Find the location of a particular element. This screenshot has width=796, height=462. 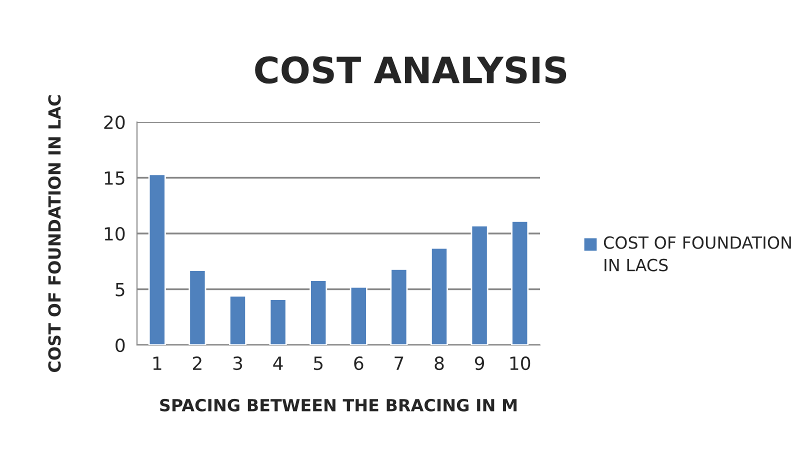

y-tick-label: 15 is located at coordinates (114, 178).